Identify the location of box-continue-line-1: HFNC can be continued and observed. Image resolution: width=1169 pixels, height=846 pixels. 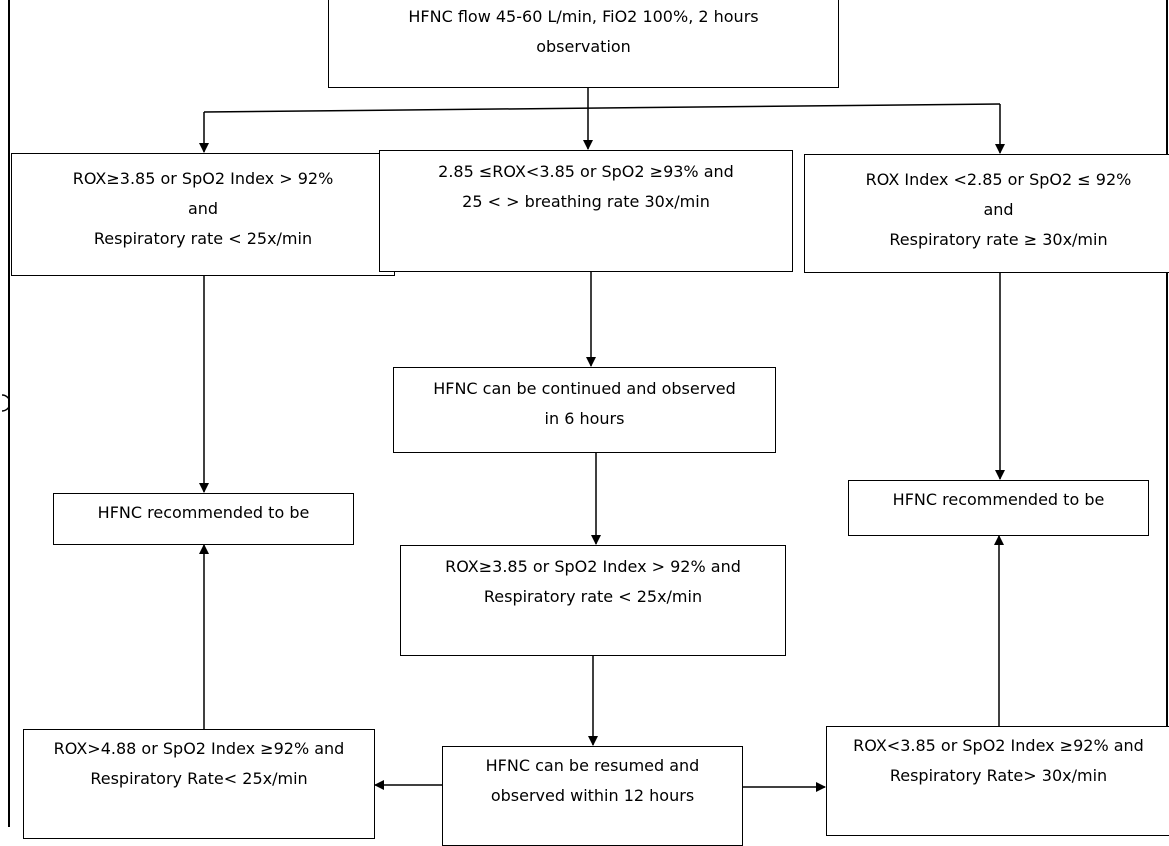
(584, 388).